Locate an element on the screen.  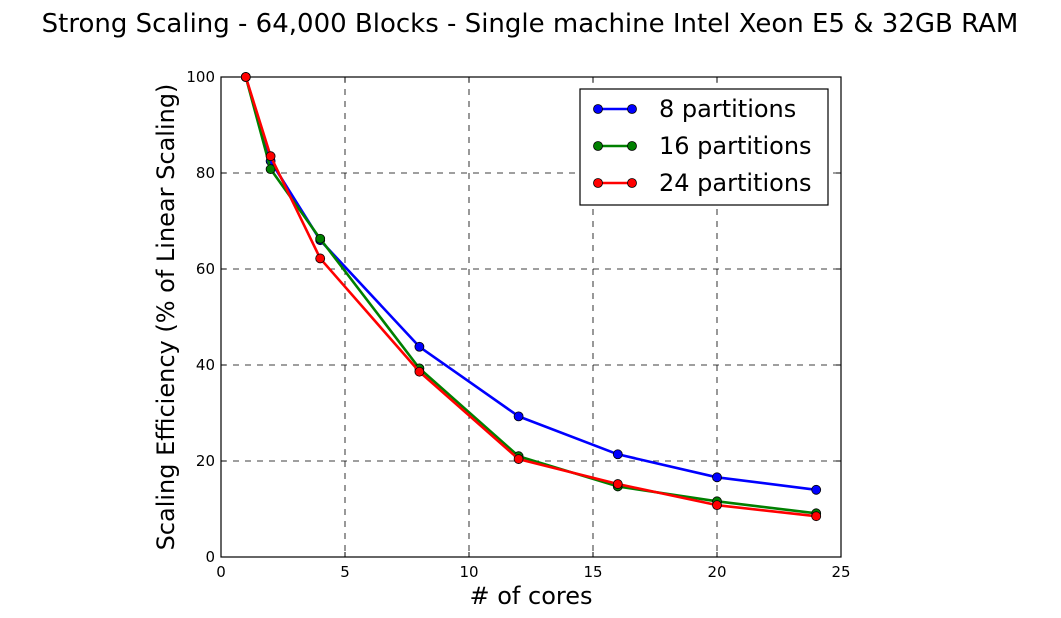
legend-item: 16 partitions is located at coordinates (702, 146).